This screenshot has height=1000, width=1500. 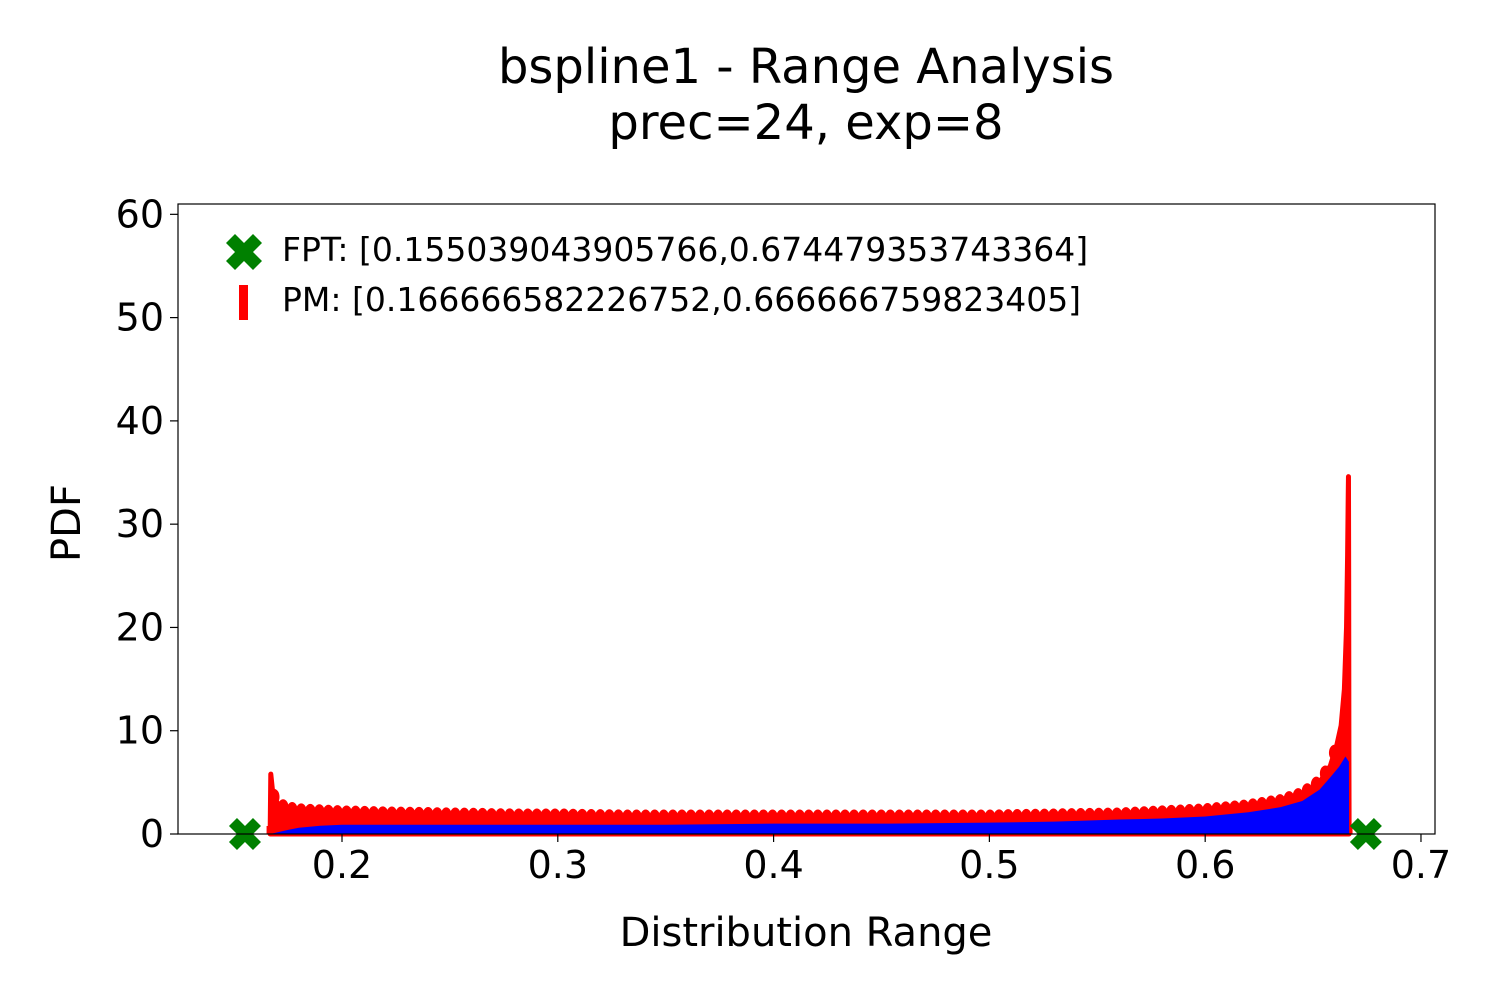 I want to click on x-tick-label: 0.3, so click(x=558, y=865).